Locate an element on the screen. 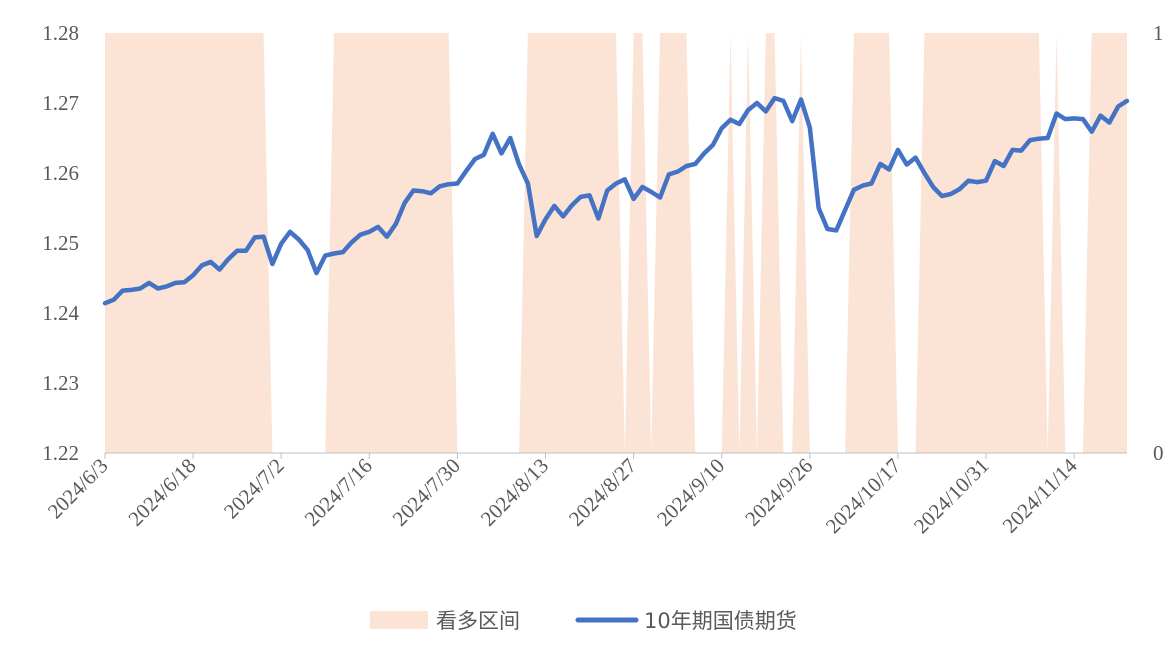  legend-label-futures: 10年期国债期货 is located at coordinates (720, 621).